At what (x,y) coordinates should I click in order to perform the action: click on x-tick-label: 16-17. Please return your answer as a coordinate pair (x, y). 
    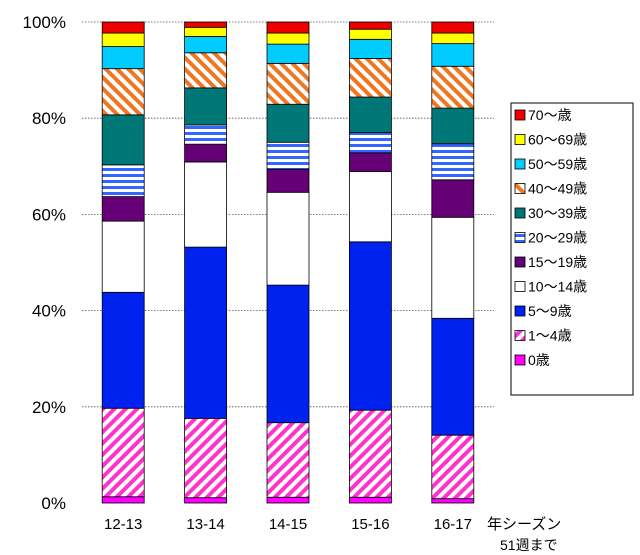
    Looking at the image, I should click on (453, 524).